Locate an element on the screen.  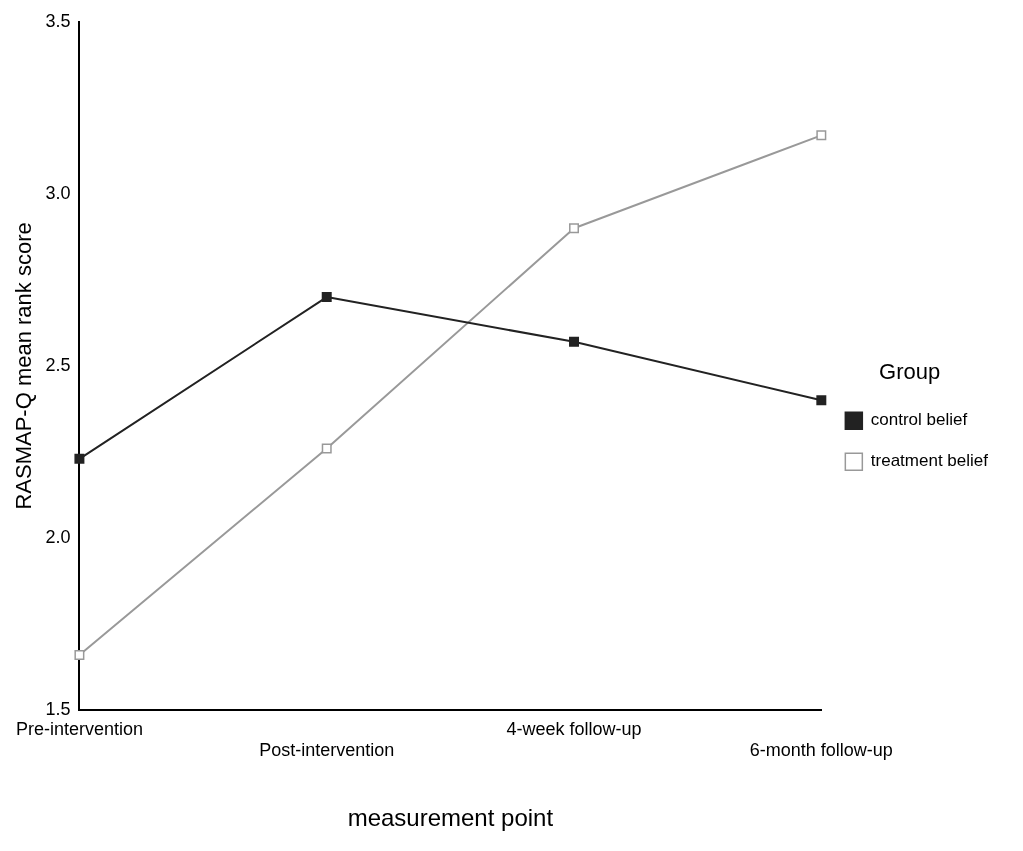
legend-label: control belief is located at coordinates (919, 420).